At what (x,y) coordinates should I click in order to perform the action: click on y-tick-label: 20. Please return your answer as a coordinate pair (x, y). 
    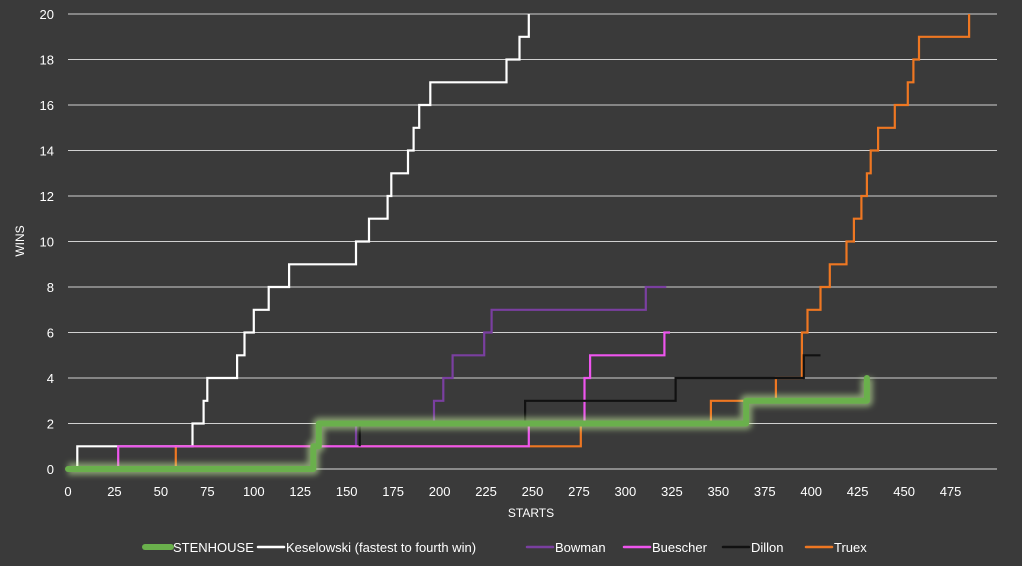
    Looking at the image, I should click on (47, 14).